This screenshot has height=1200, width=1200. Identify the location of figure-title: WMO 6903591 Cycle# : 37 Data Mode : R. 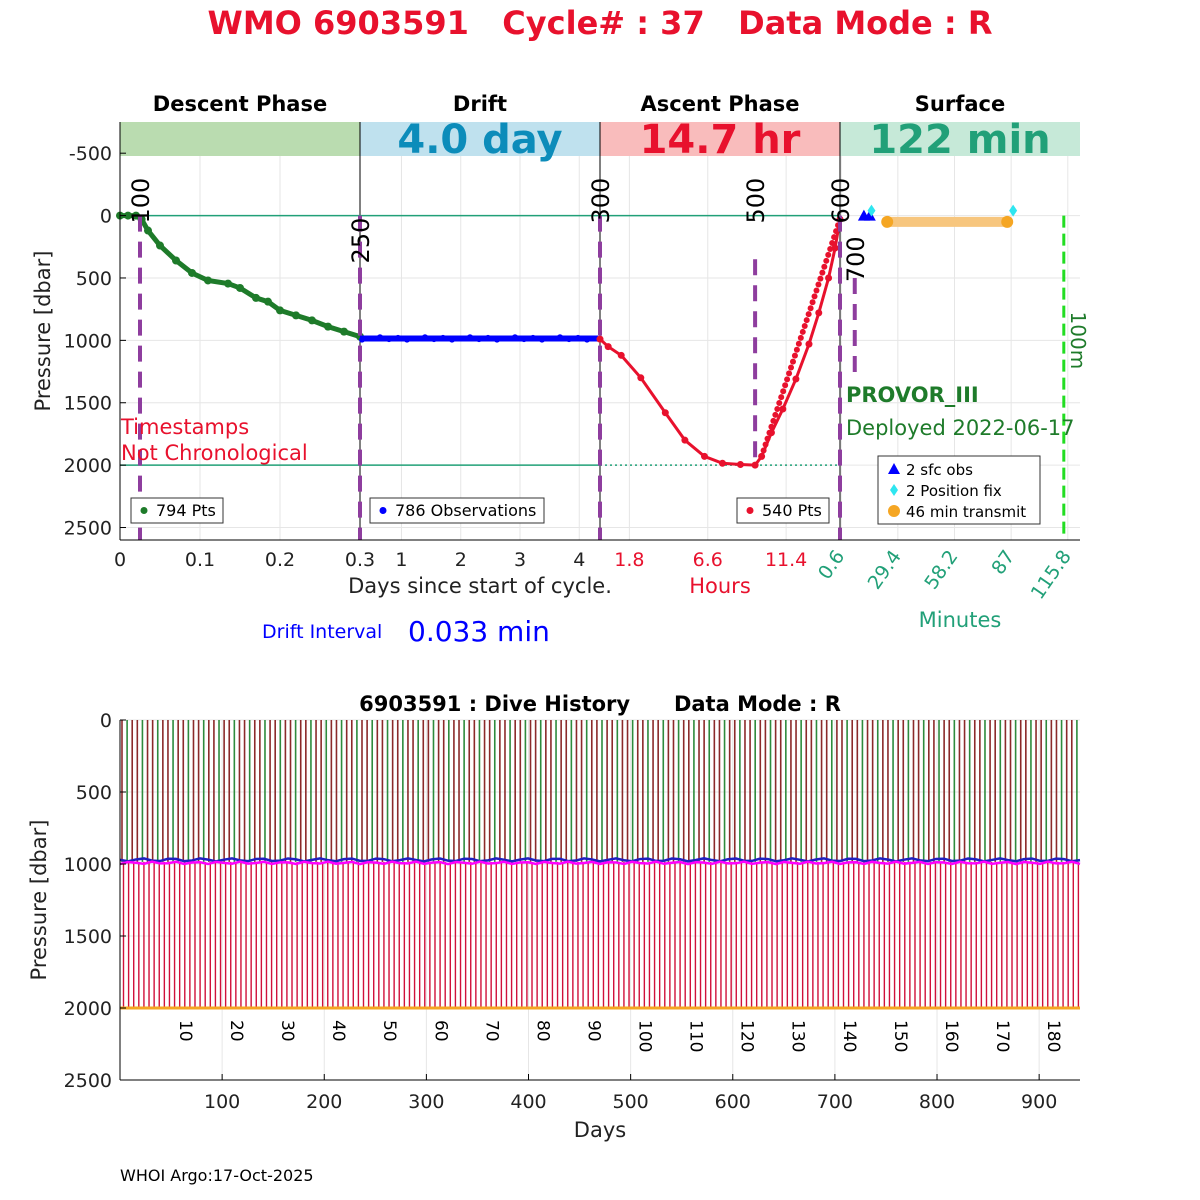
(600, 23).